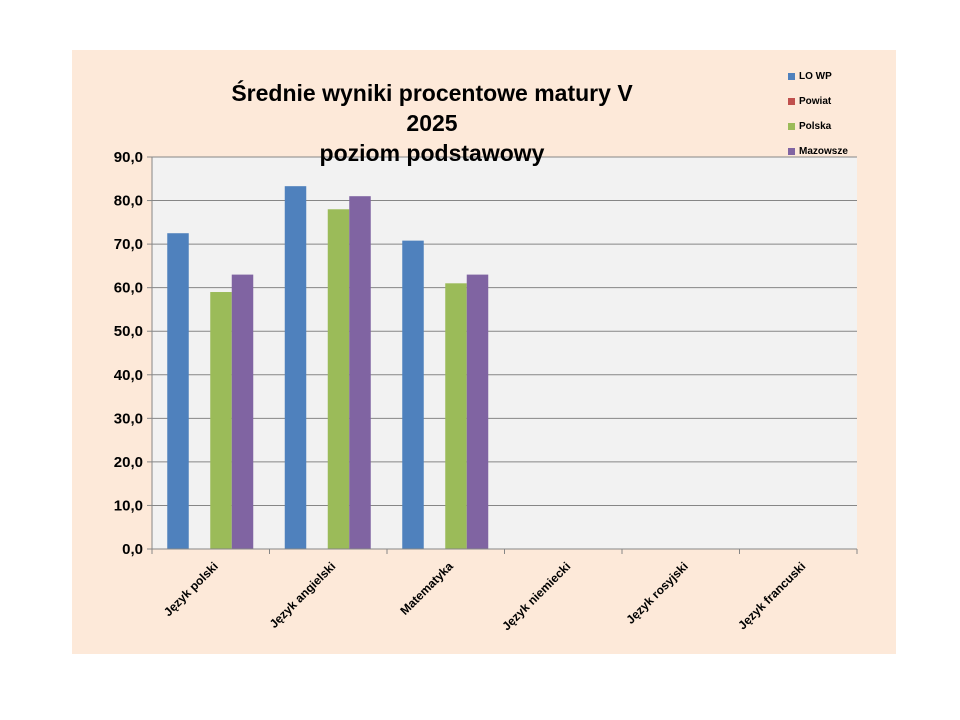 This screenshot has height=720, width=960. Describe the element at coordinates (432, 108) in the screenshot. I see `chart-title-line1: Średnie wyniki procentowe matury V 2025` at that location.